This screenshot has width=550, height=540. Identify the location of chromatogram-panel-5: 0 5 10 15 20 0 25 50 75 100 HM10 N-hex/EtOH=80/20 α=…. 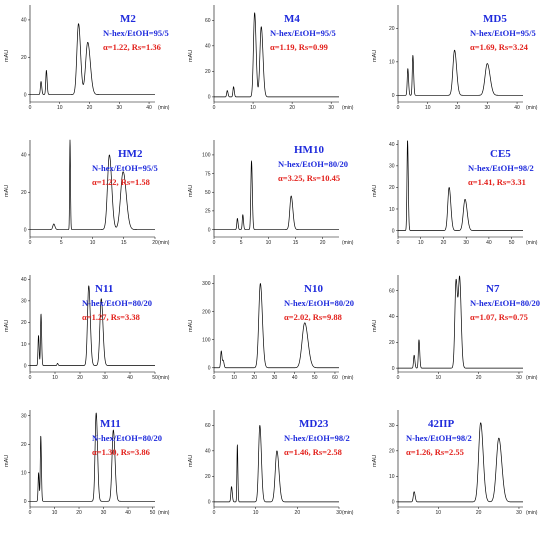
(274, 201).